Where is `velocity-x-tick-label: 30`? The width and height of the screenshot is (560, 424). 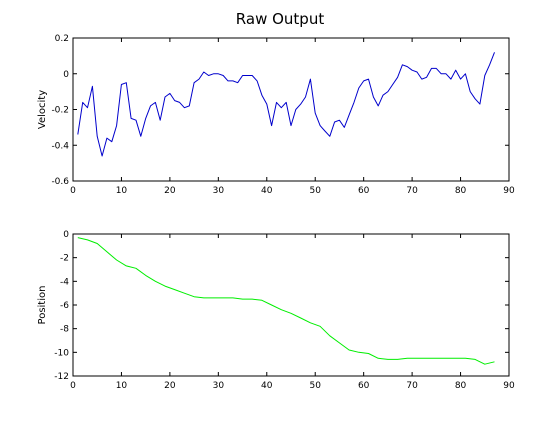
velocity-x-tick-label: 30 is located at coordinates (219, 191).